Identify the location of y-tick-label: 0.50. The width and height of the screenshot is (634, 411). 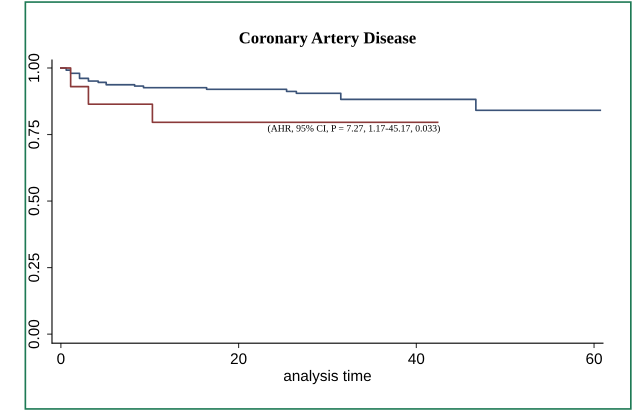
(34, 201).